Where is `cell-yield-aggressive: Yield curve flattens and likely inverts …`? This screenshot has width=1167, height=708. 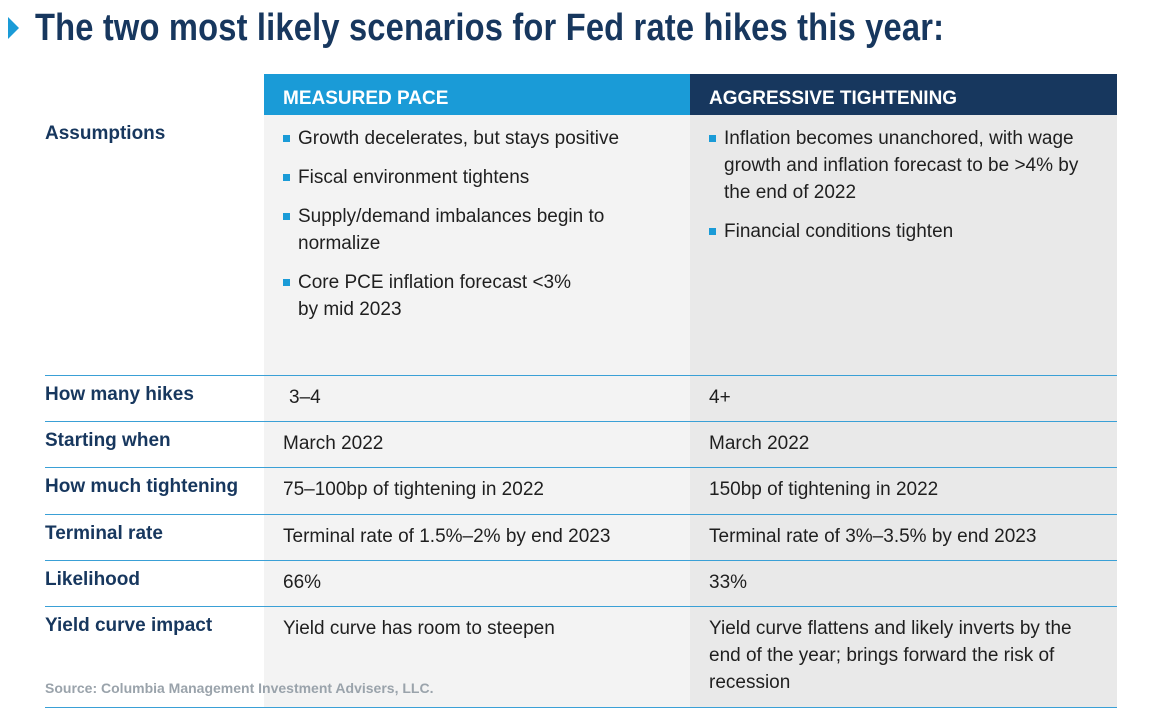 cell-yield-aggressive: Yield curve flattens and likely inverts … is located at coordinates (903, 657).